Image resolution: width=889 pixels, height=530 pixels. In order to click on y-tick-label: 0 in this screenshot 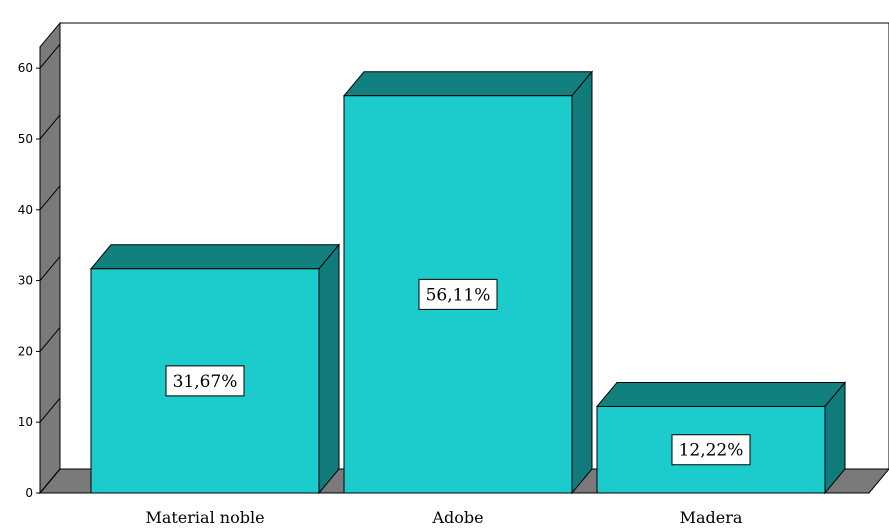, I will do `click(29, 493)`.